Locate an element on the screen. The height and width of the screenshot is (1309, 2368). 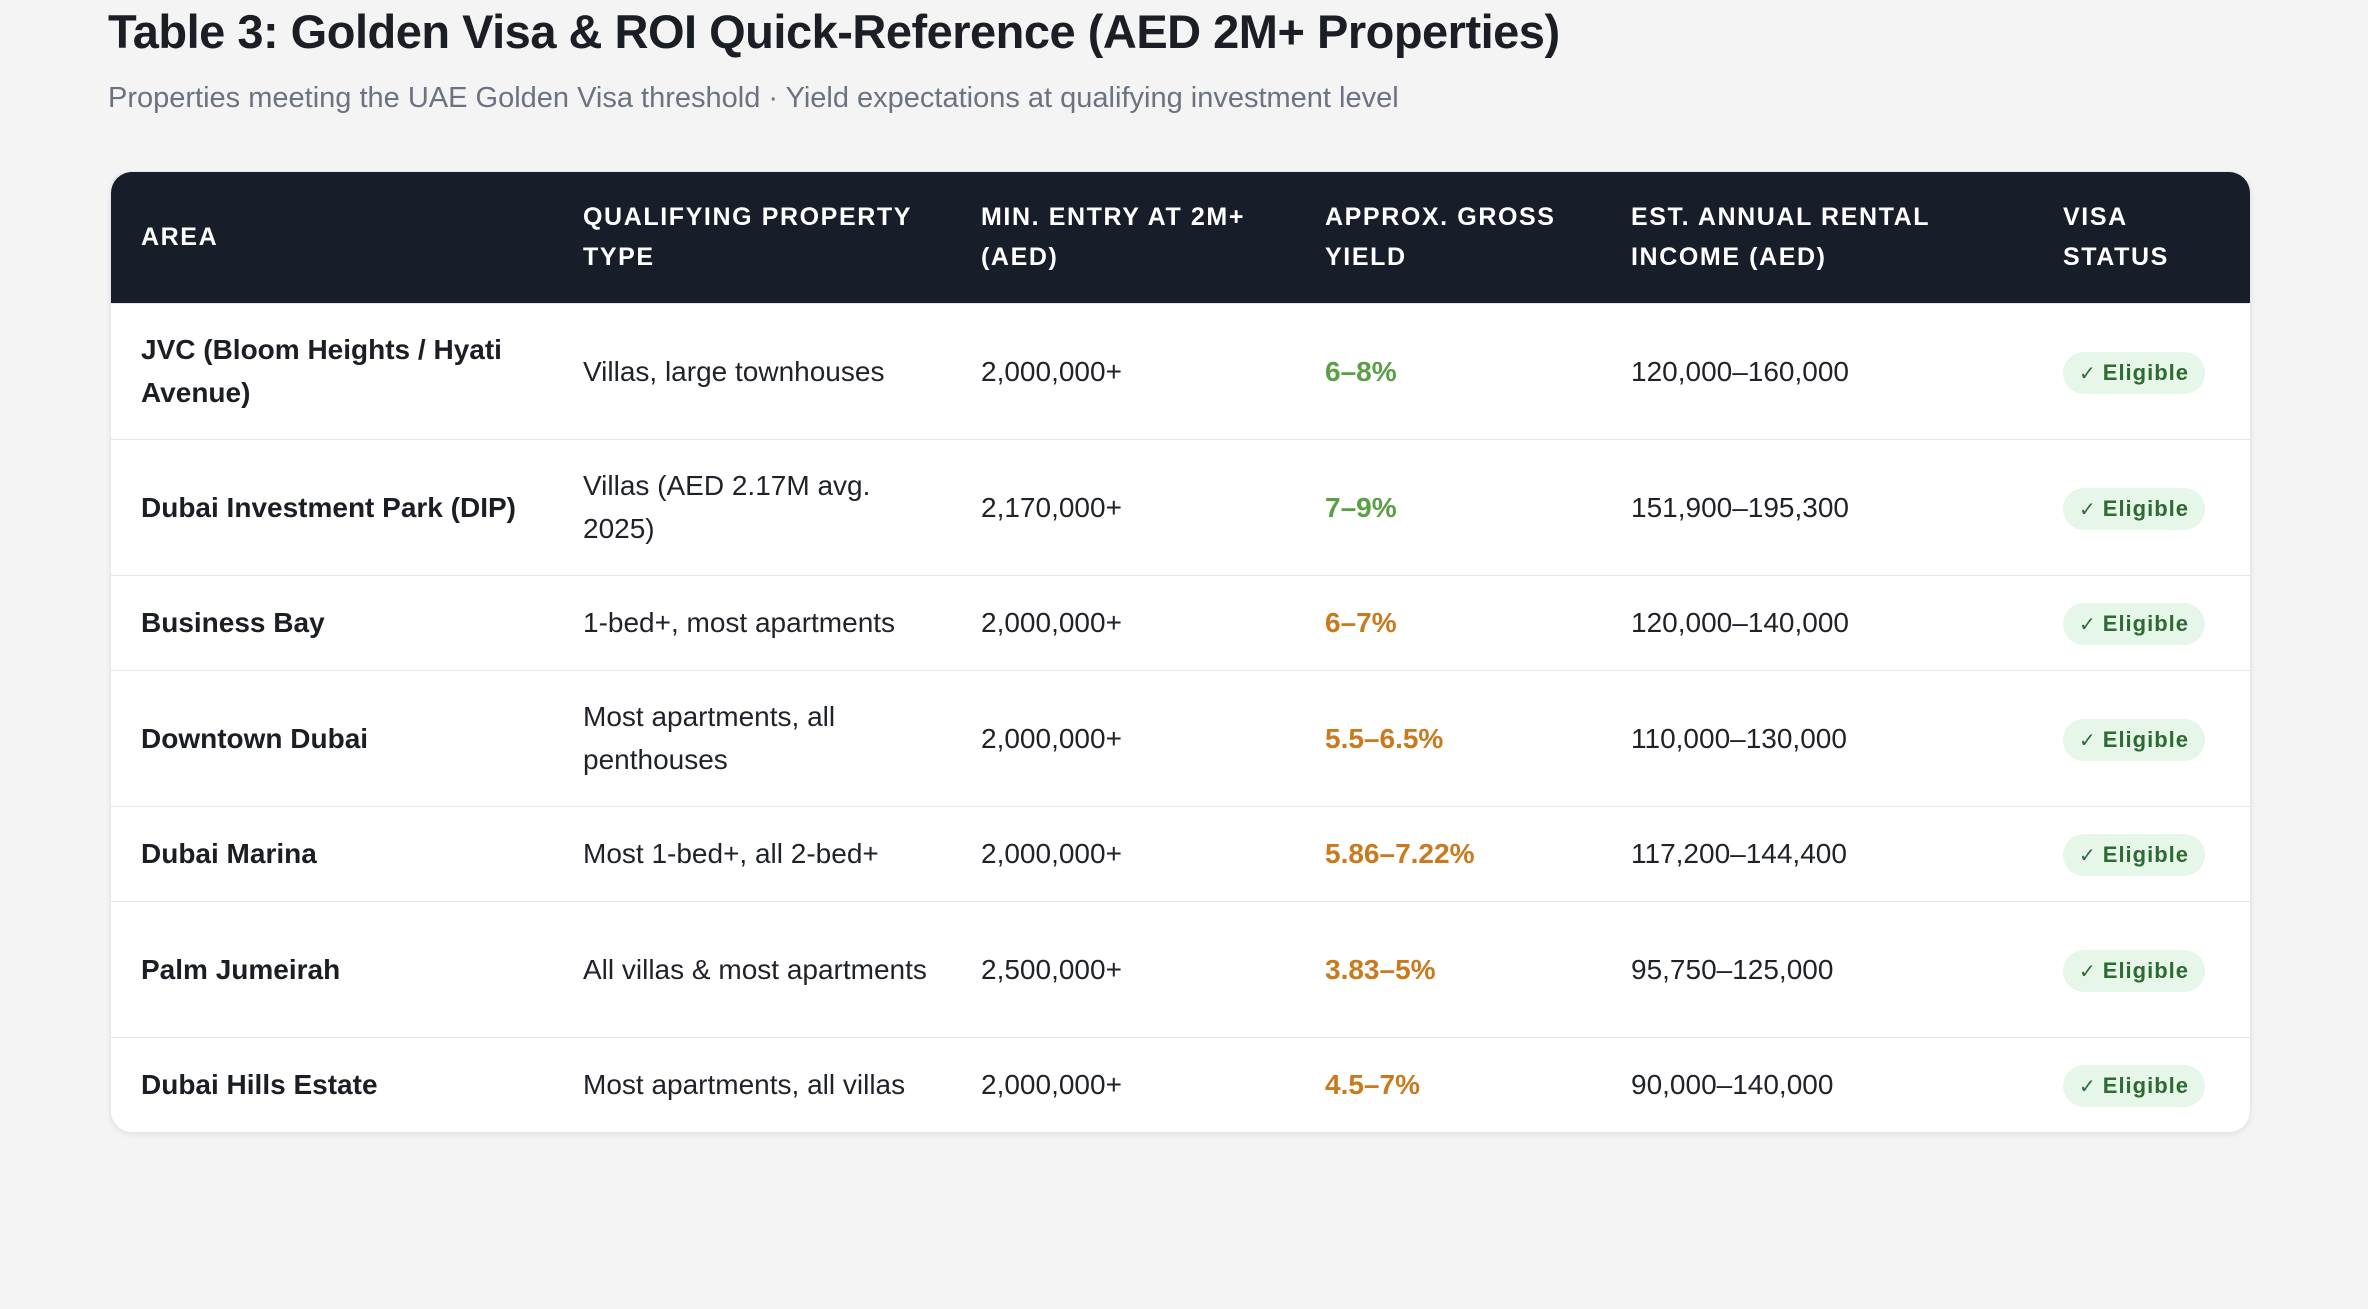
property-type-cell: Most 1-bed+, all 2-bed+ is located at coordinates (752, 853).